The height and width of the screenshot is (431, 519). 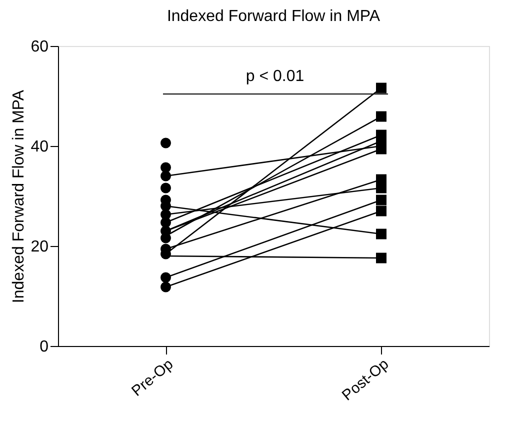 I want to click on y-tick-label: 40, so click(x=39, y=147).